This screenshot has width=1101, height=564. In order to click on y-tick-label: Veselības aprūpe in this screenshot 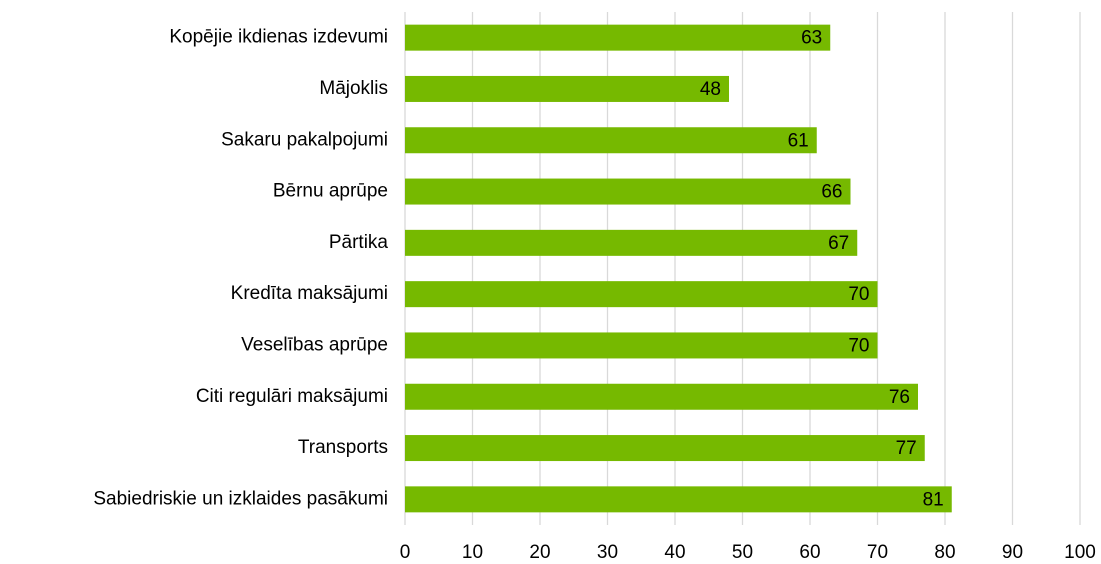, I will do `click(314, 344)`.